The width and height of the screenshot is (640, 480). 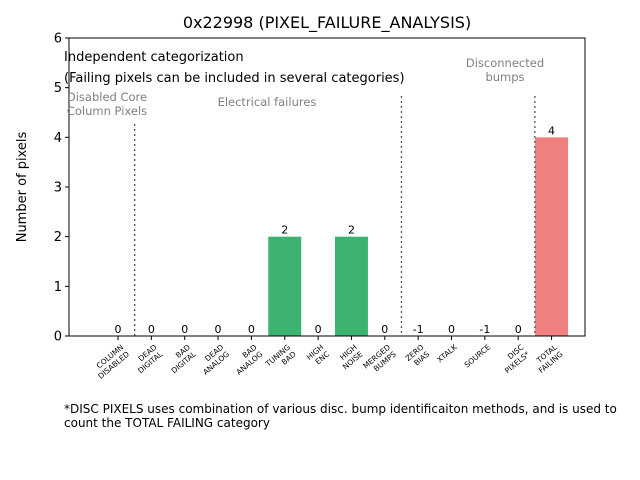 I want to click on x-tick-label: DISCPIXELS*, so click(x=514, y=358).